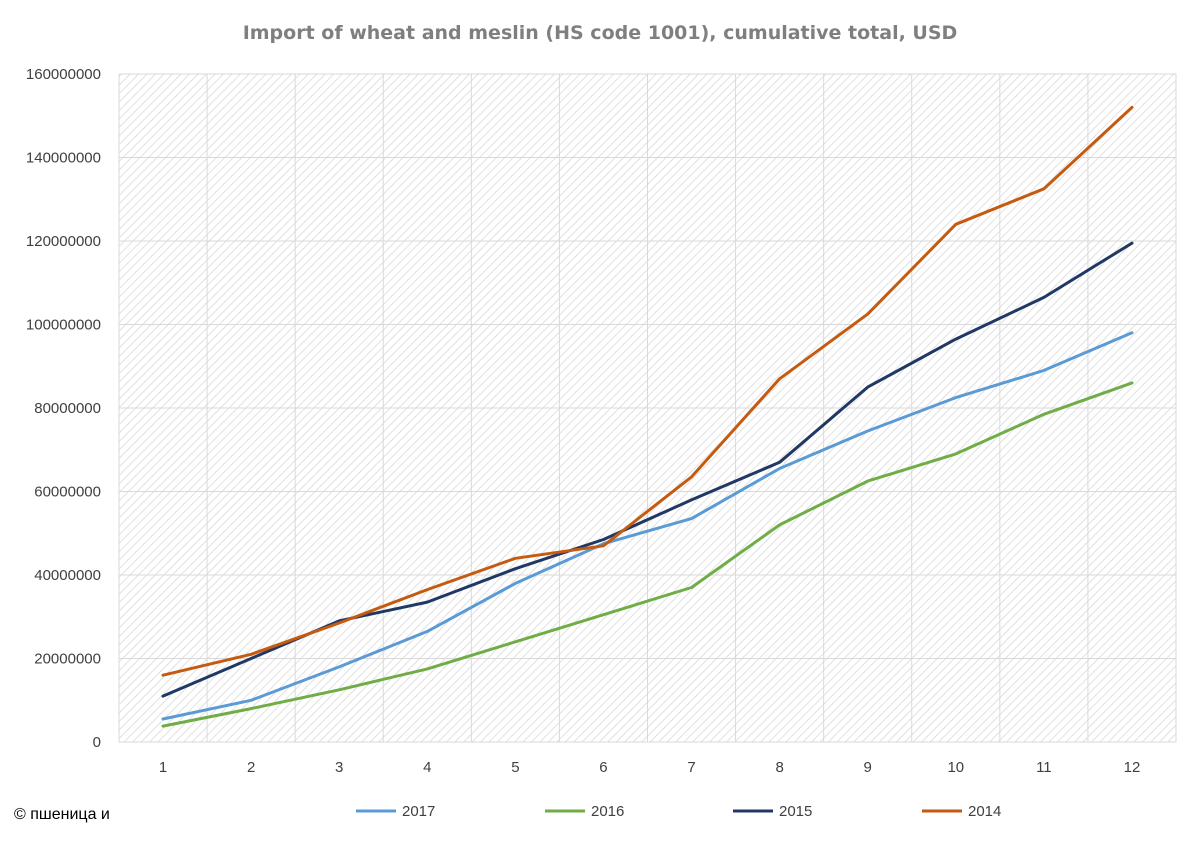 The width and height of the screenshot is (1200, 841). I want to click on x-tick-label: 6, so click(603, 767).